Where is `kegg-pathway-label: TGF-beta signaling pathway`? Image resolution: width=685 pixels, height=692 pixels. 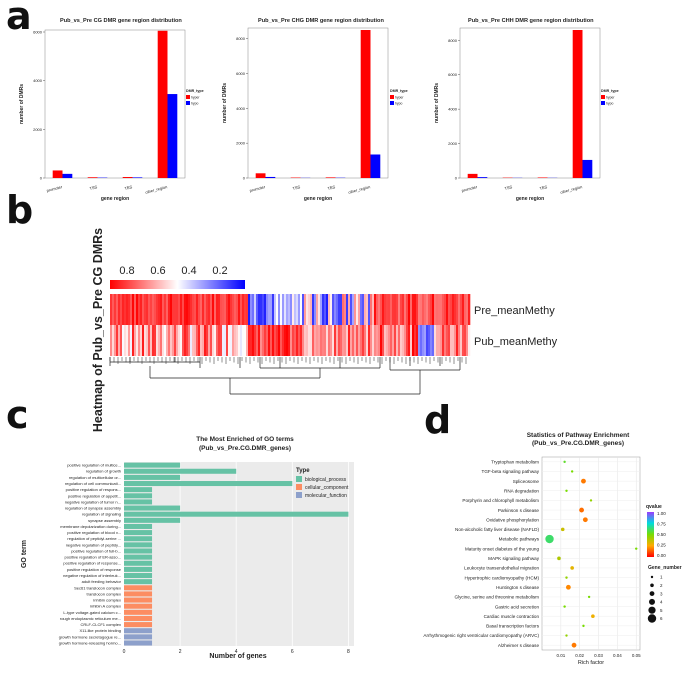
kegg-pathway-label: TGF-beta signaling pathway is located at coordinates (511, 471).